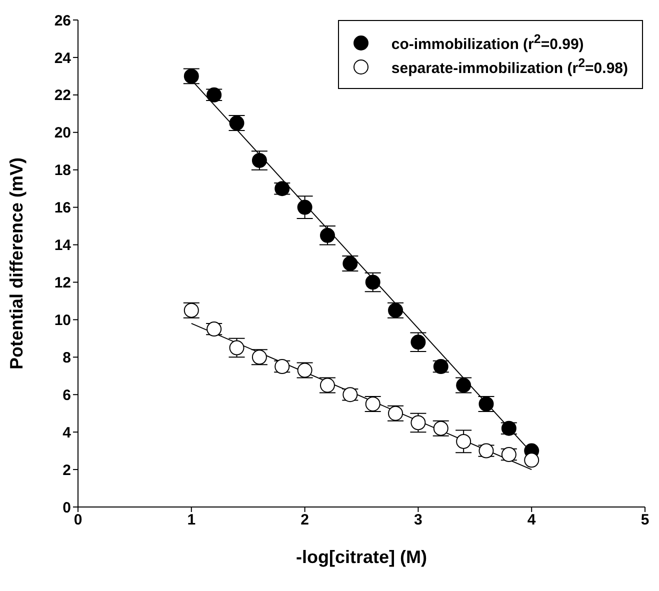 The height and width of the screenshot is (591, 659). What do you see at coordinates (361, 557) in the screenshot?
I see `x-axis-title: -log[citrate] (M)` at bounding box center [361, 557].